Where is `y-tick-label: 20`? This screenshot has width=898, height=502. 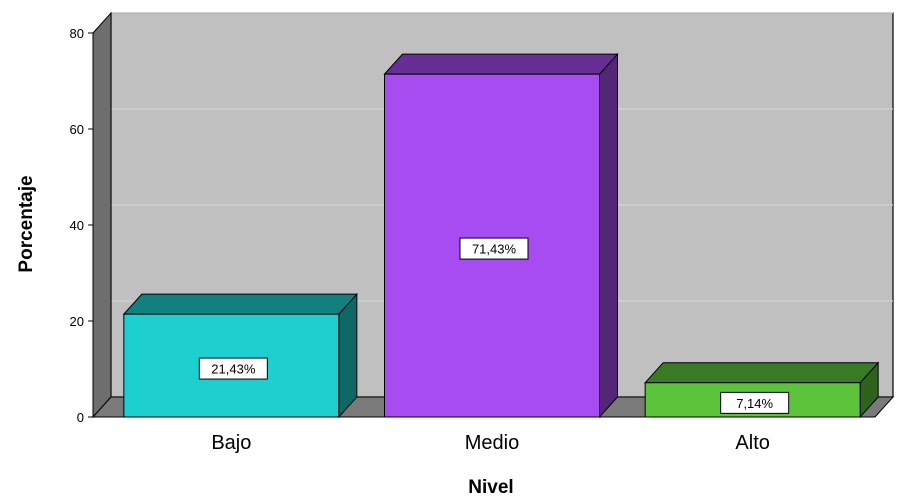
y-tick-label: 20 is located at coordinates (77, 321).